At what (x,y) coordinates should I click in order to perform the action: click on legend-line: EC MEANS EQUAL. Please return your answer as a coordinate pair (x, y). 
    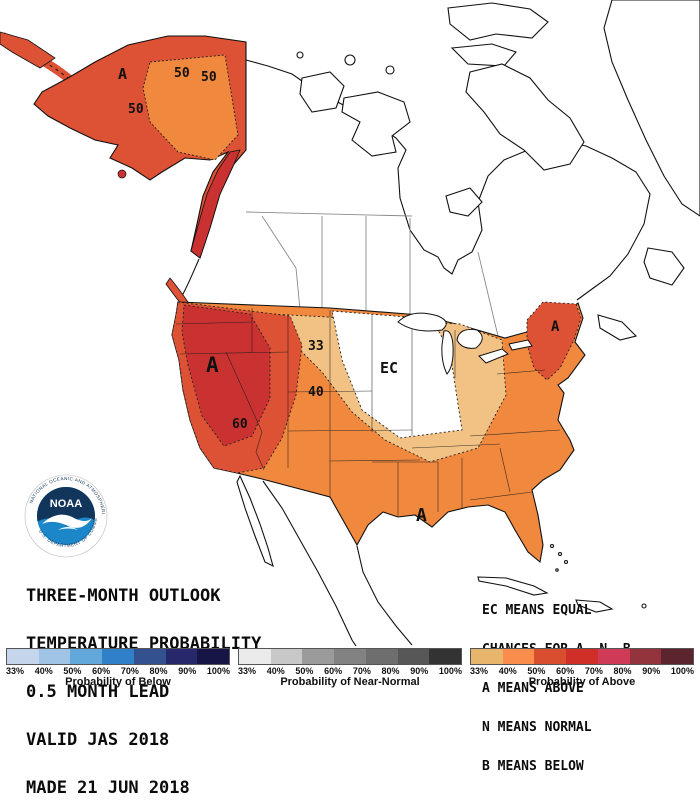
    Looking at the image, I should click on (537, 610).